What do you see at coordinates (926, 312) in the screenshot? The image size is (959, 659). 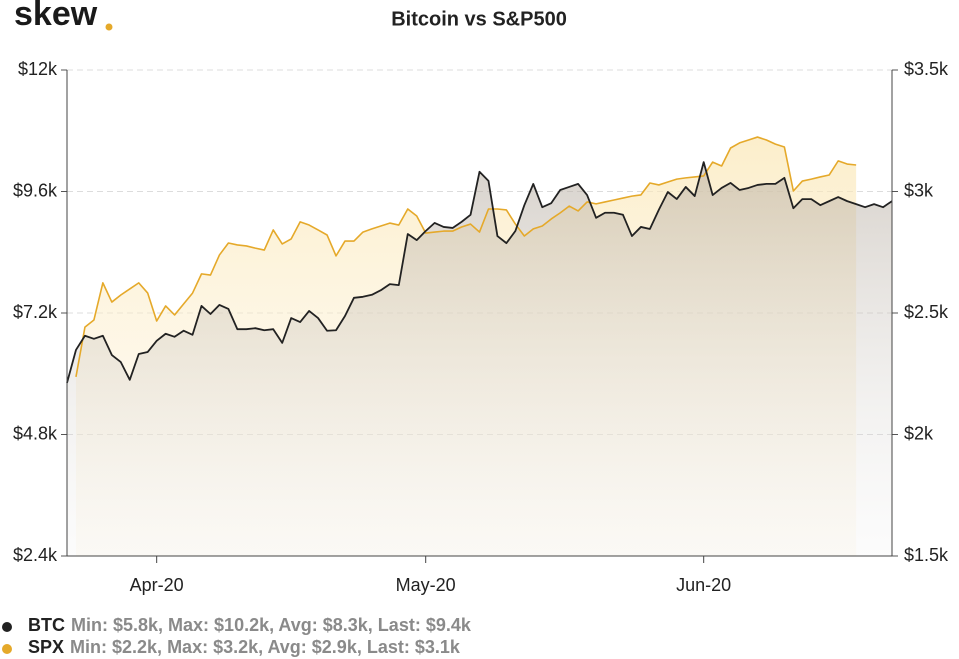 I see `y2-tick-label: $2.5k` at bounding box center [926, 312].